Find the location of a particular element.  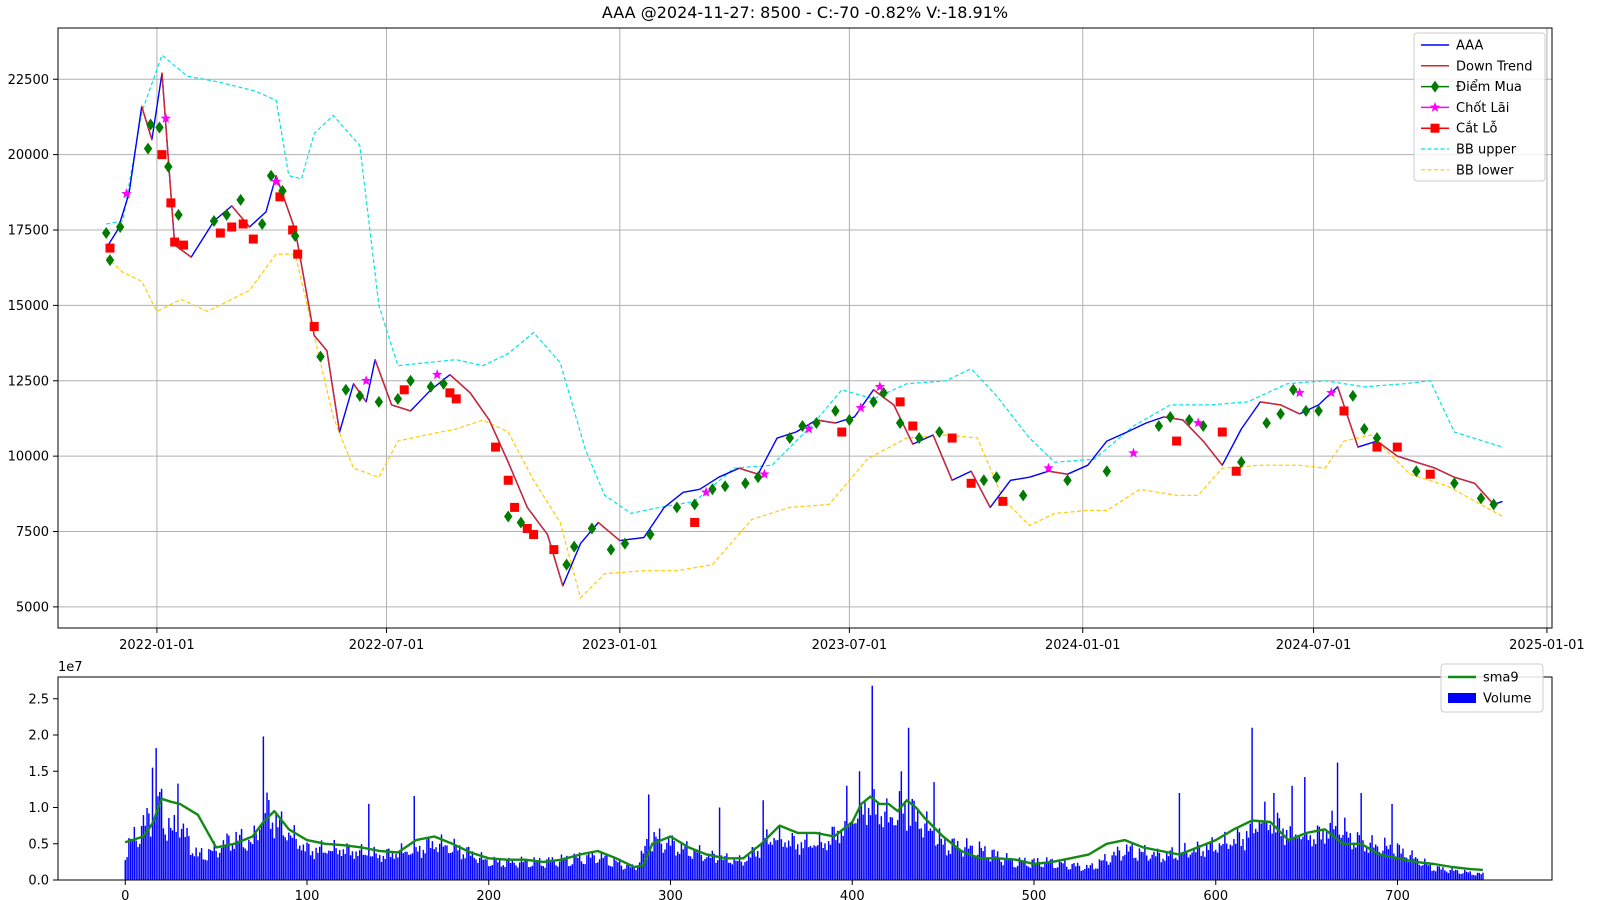

legend-swatch-buy is located at coordinates (1435, 86).